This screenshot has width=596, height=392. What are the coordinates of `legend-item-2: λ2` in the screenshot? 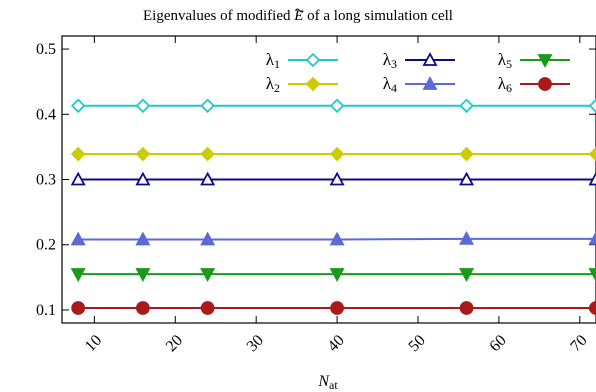 It's located at (302, 84).